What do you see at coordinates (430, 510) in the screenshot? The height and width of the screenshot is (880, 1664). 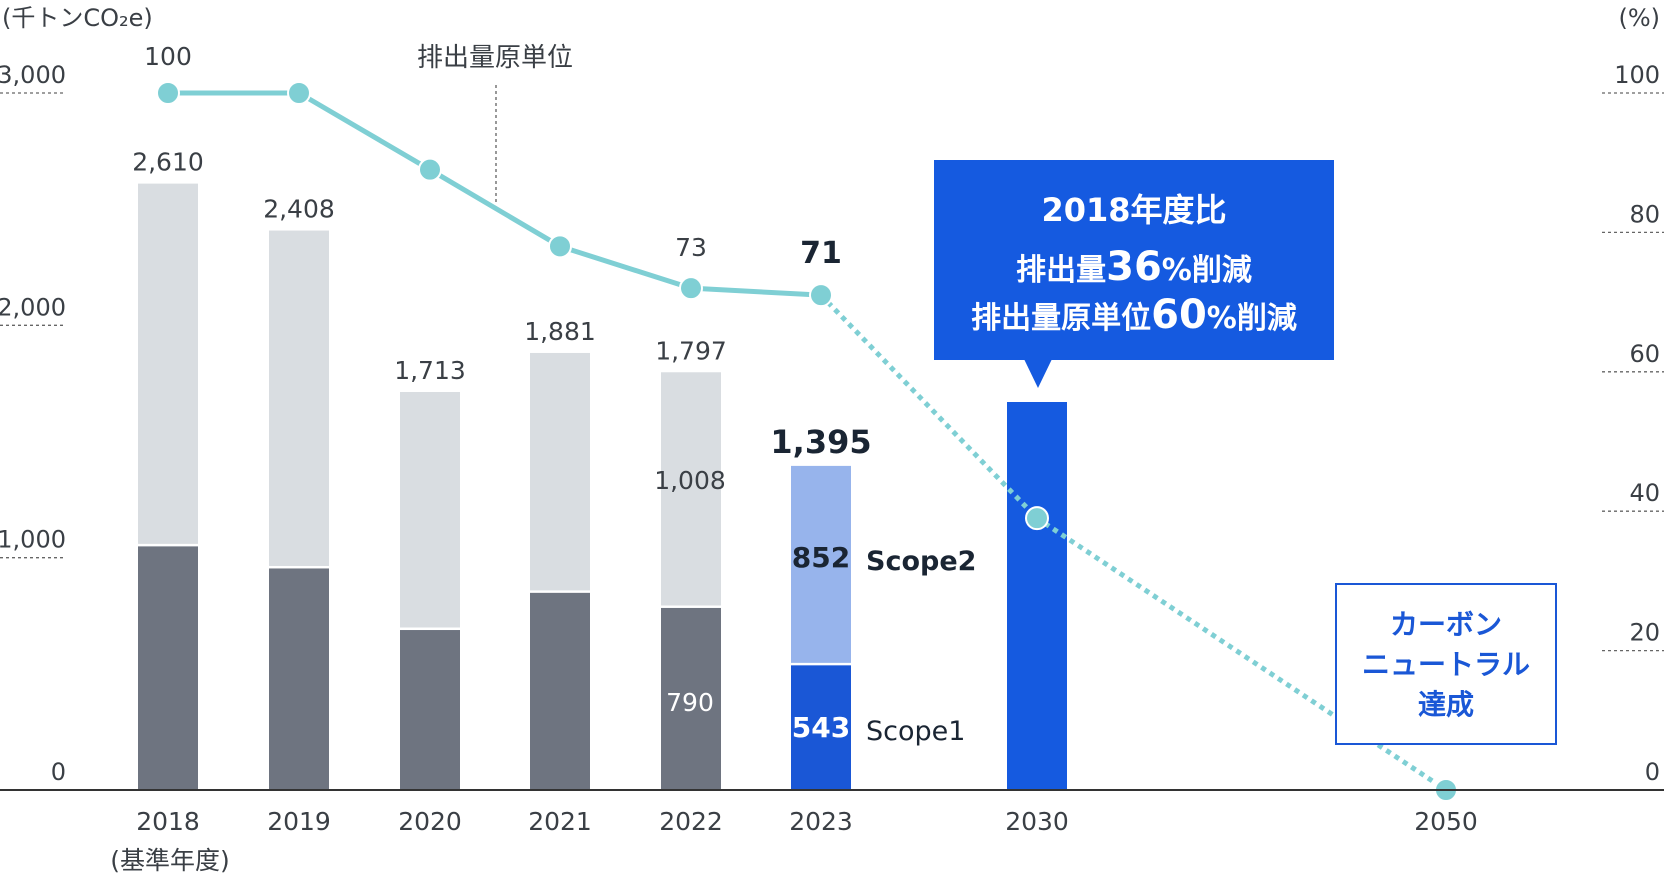 I see `bar-scope2-2020` at bounding box center [430, 510].